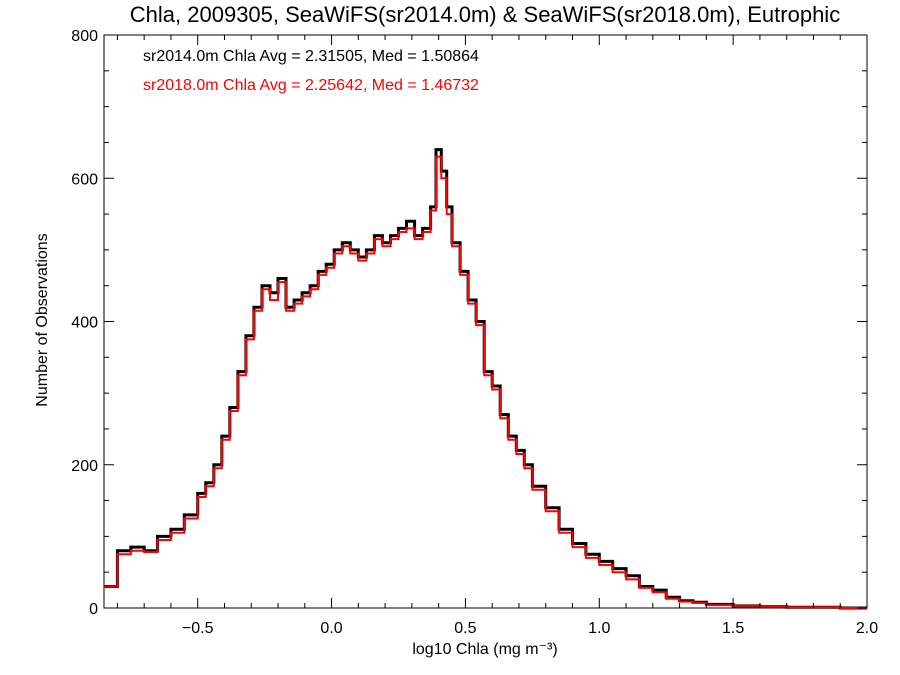 The image size is (900, 675). What do you see at coordinates (484, 649) in the screenshot?
I see `x-axis-label: log10 Chla (mg m⁻³)` at bounding box center [484, 649].